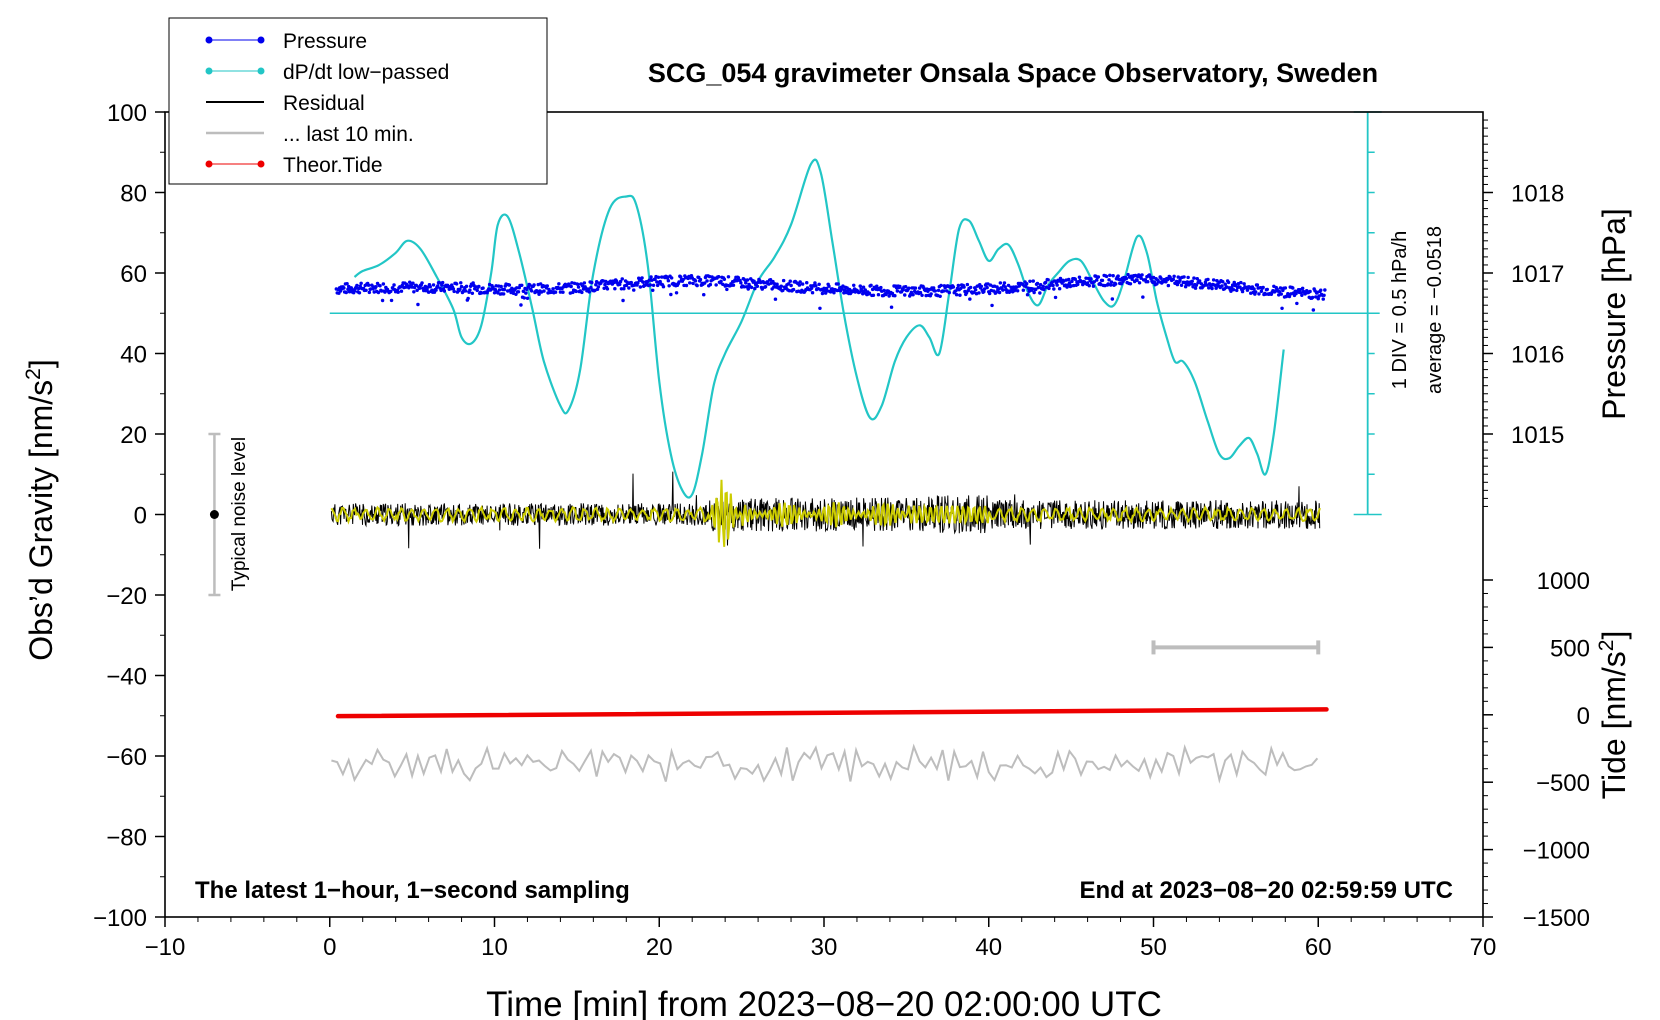  What do you see at coordinates (41, 363) in the screenshot?
I see `left-axis-label-end: ]` at bounding box center [41, 363].